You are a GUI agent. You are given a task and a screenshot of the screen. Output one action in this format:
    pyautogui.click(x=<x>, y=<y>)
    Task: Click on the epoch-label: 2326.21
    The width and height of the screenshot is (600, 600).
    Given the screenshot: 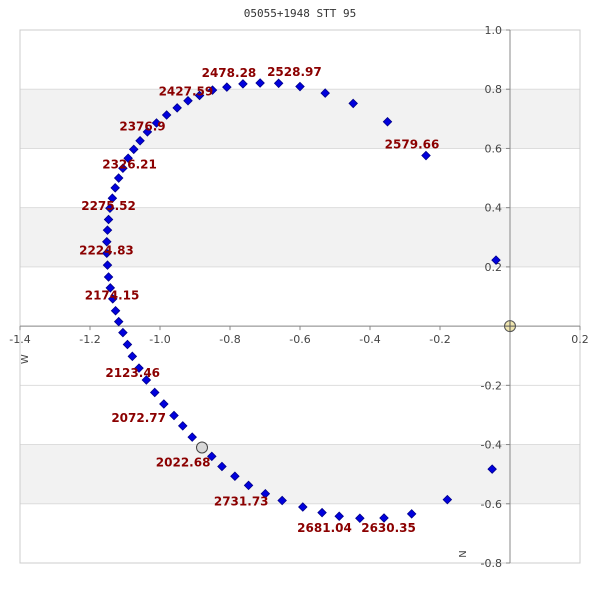 What is the action you would take?
    pyautogui.click(x=129, y=165)
    